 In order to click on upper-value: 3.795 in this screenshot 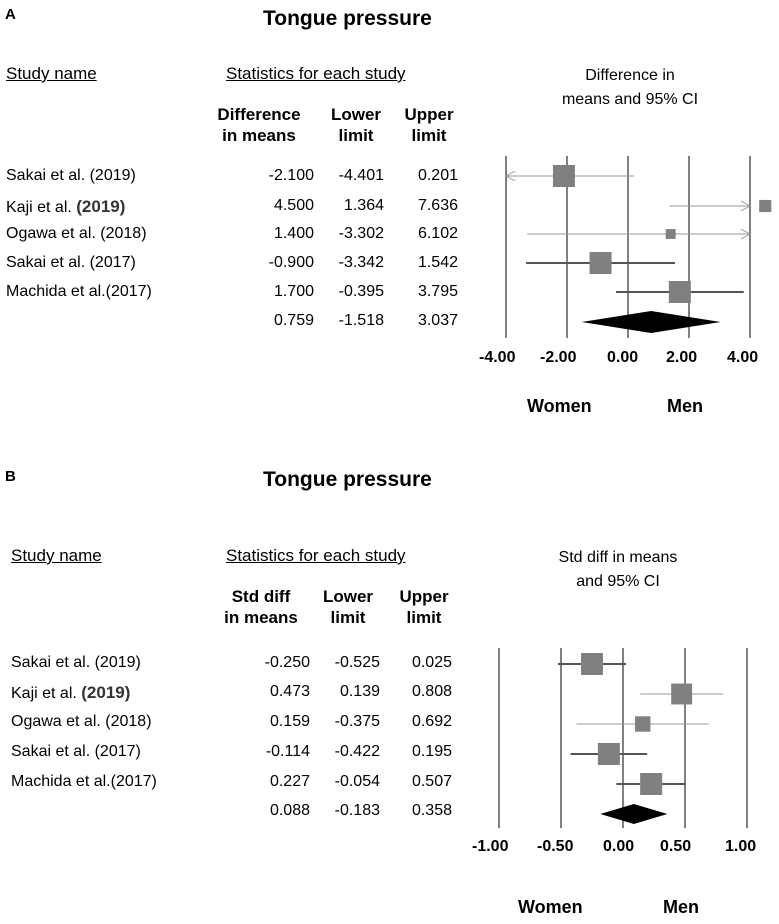, I will do `click(437, 291)`.